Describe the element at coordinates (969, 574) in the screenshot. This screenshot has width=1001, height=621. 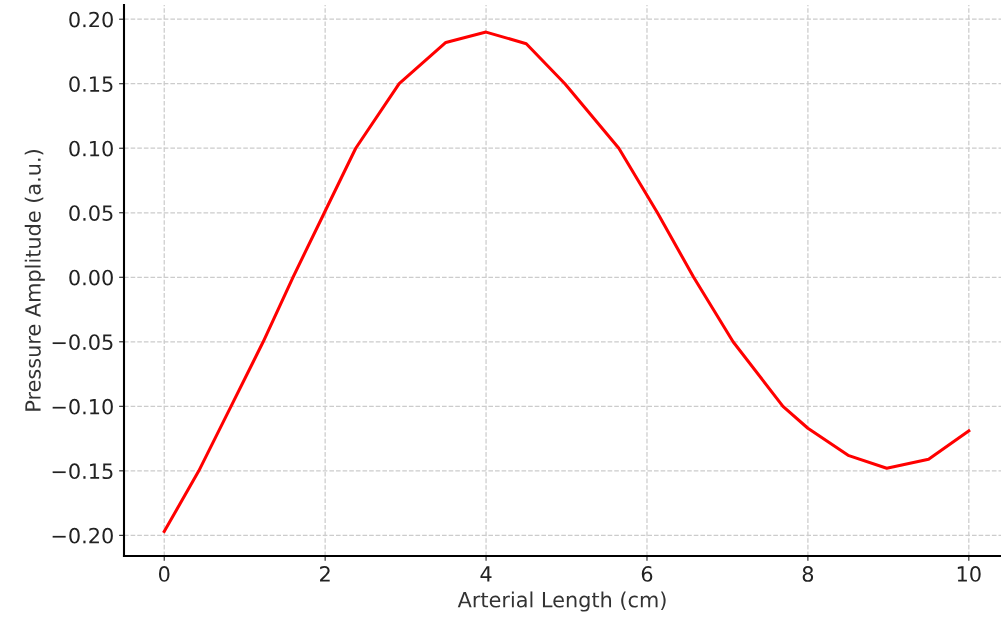
I see `x-tick-label: 10` at that location.